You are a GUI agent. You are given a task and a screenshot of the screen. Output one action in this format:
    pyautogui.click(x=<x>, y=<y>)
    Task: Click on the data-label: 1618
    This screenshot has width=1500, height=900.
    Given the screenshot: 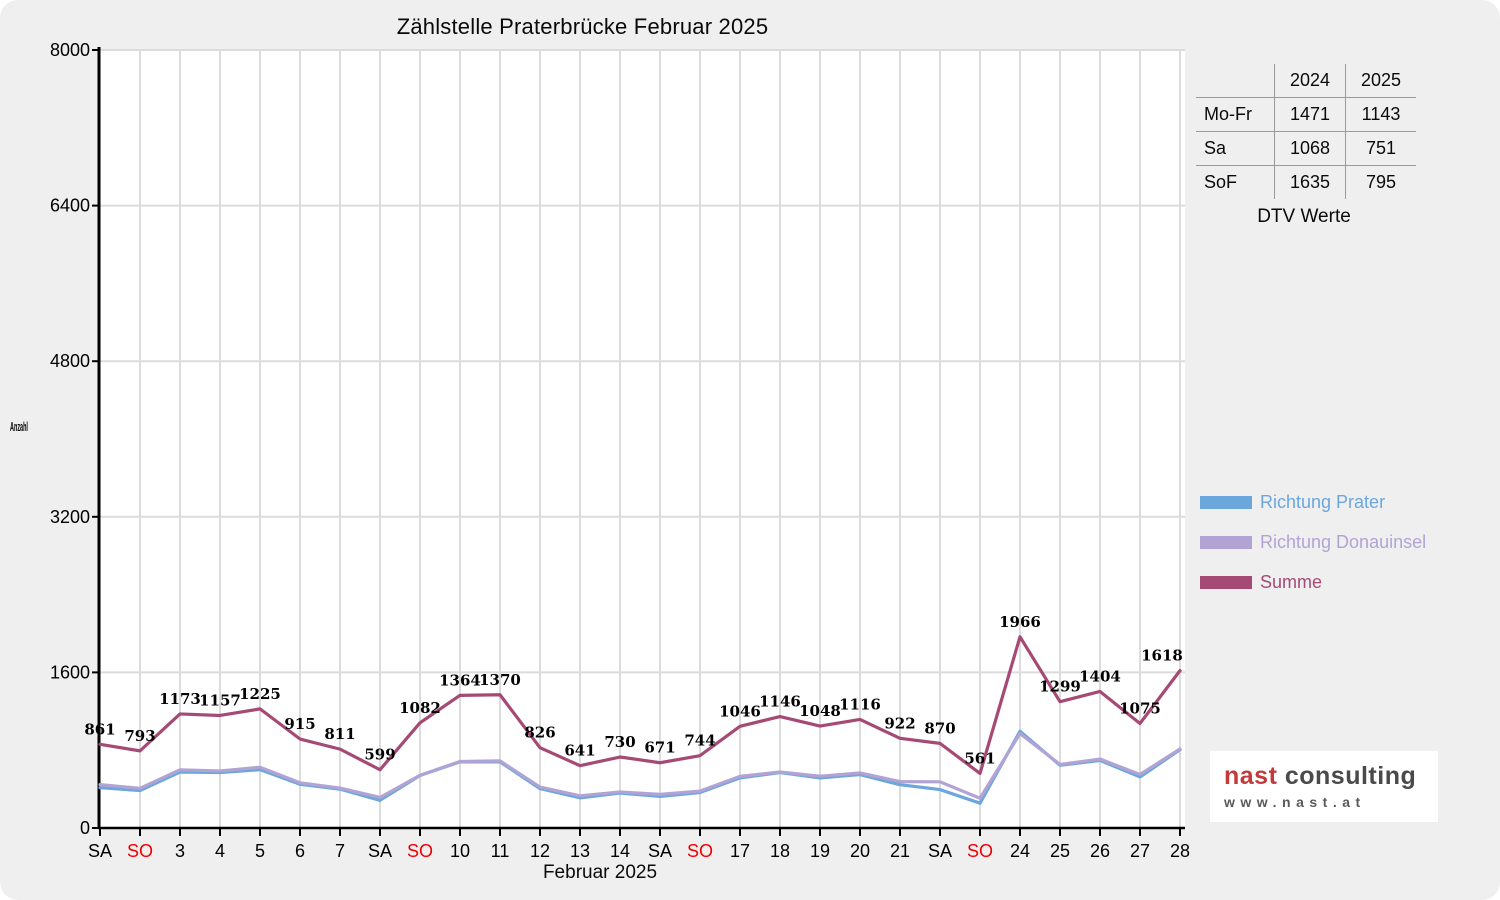 What is the action you would take?
    pyautogui.click(x=1162, y=656)
    